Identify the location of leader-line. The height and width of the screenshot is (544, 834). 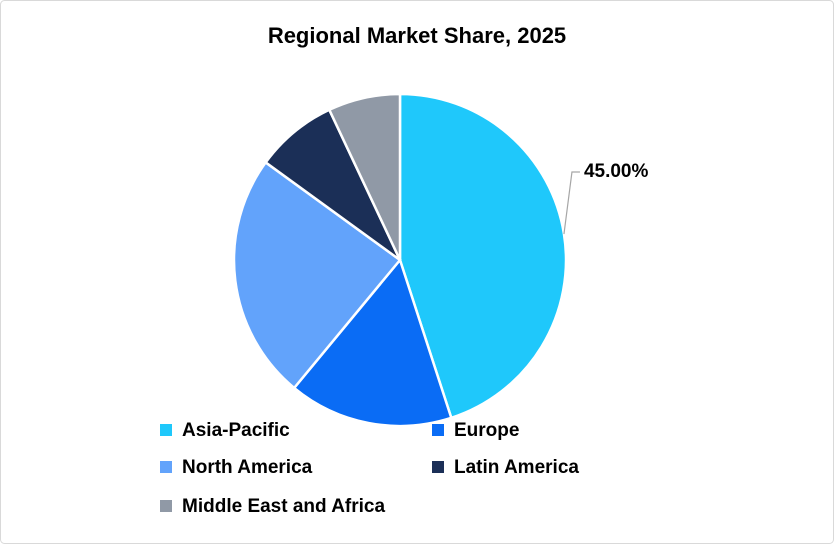
(571, 203).